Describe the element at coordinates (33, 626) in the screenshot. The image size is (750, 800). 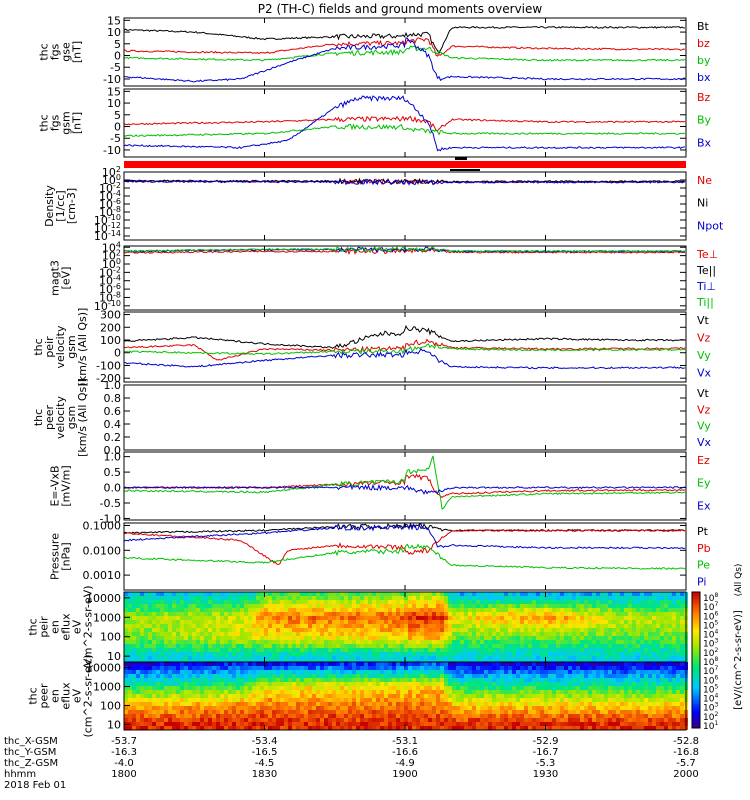
I see `y-axis-label: thc` at that location.